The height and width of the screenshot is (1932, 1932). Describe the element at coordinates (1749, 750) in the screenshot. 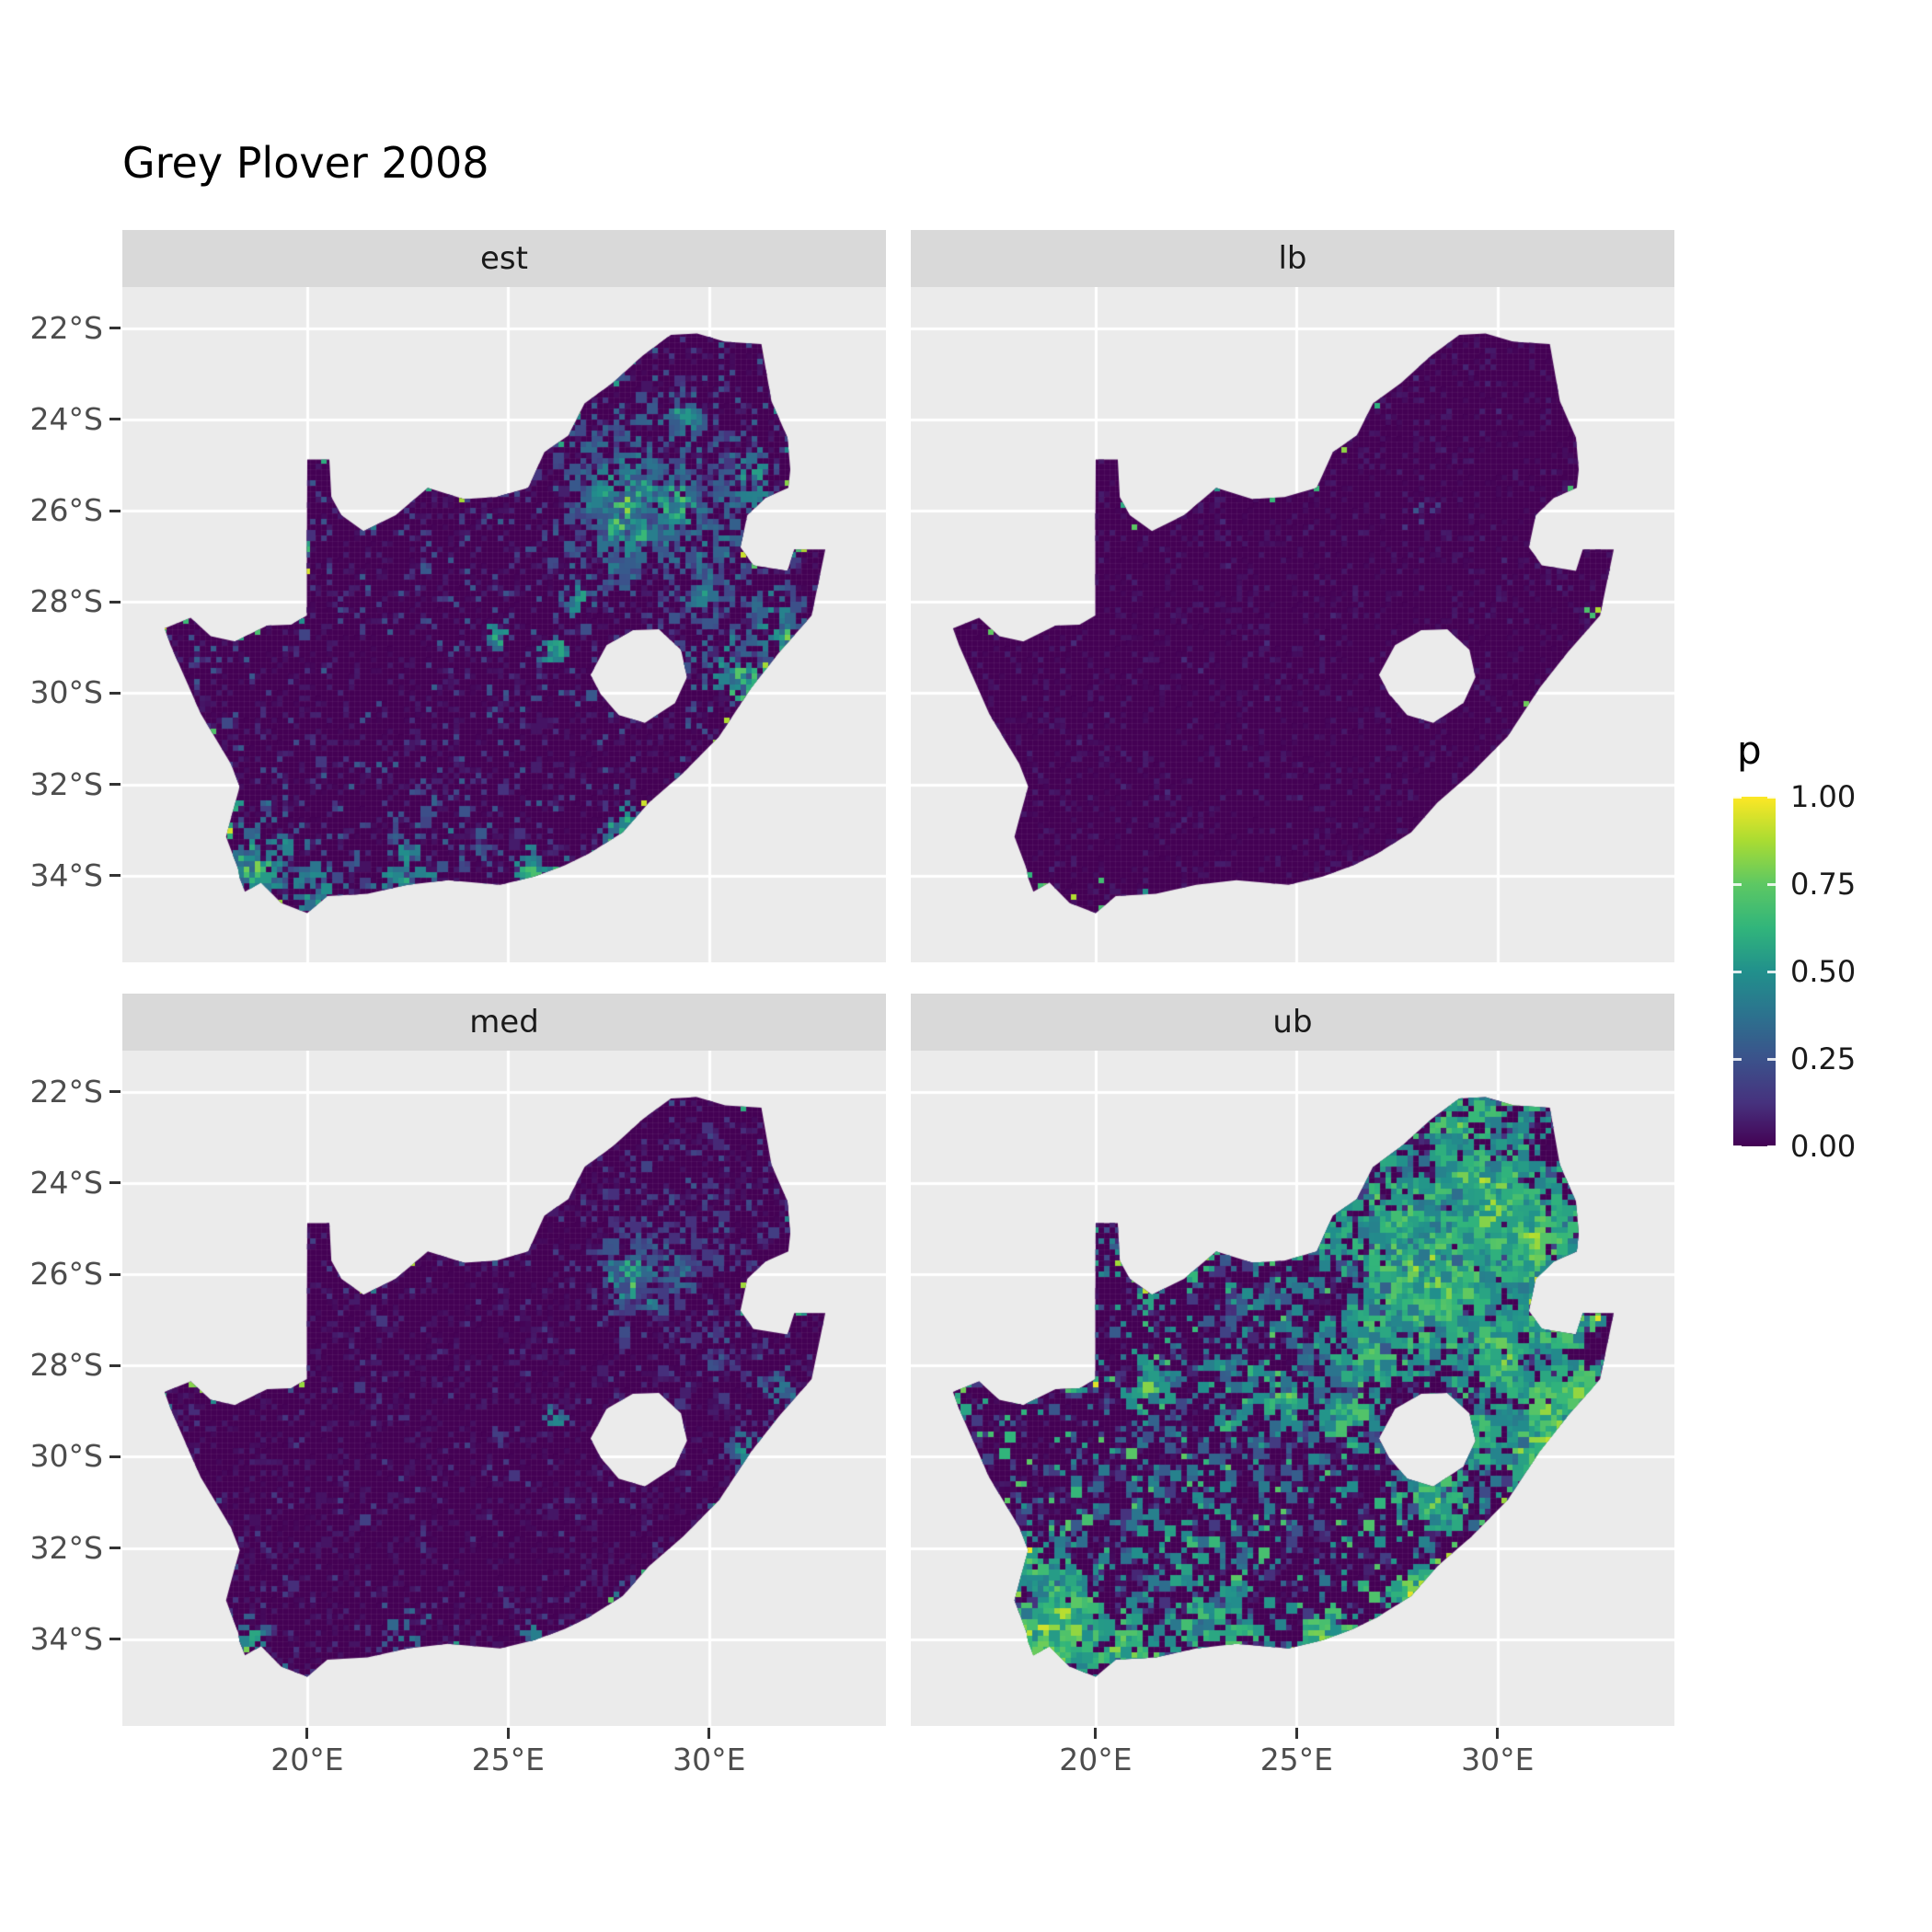

I see `legend-title: p` at that location.